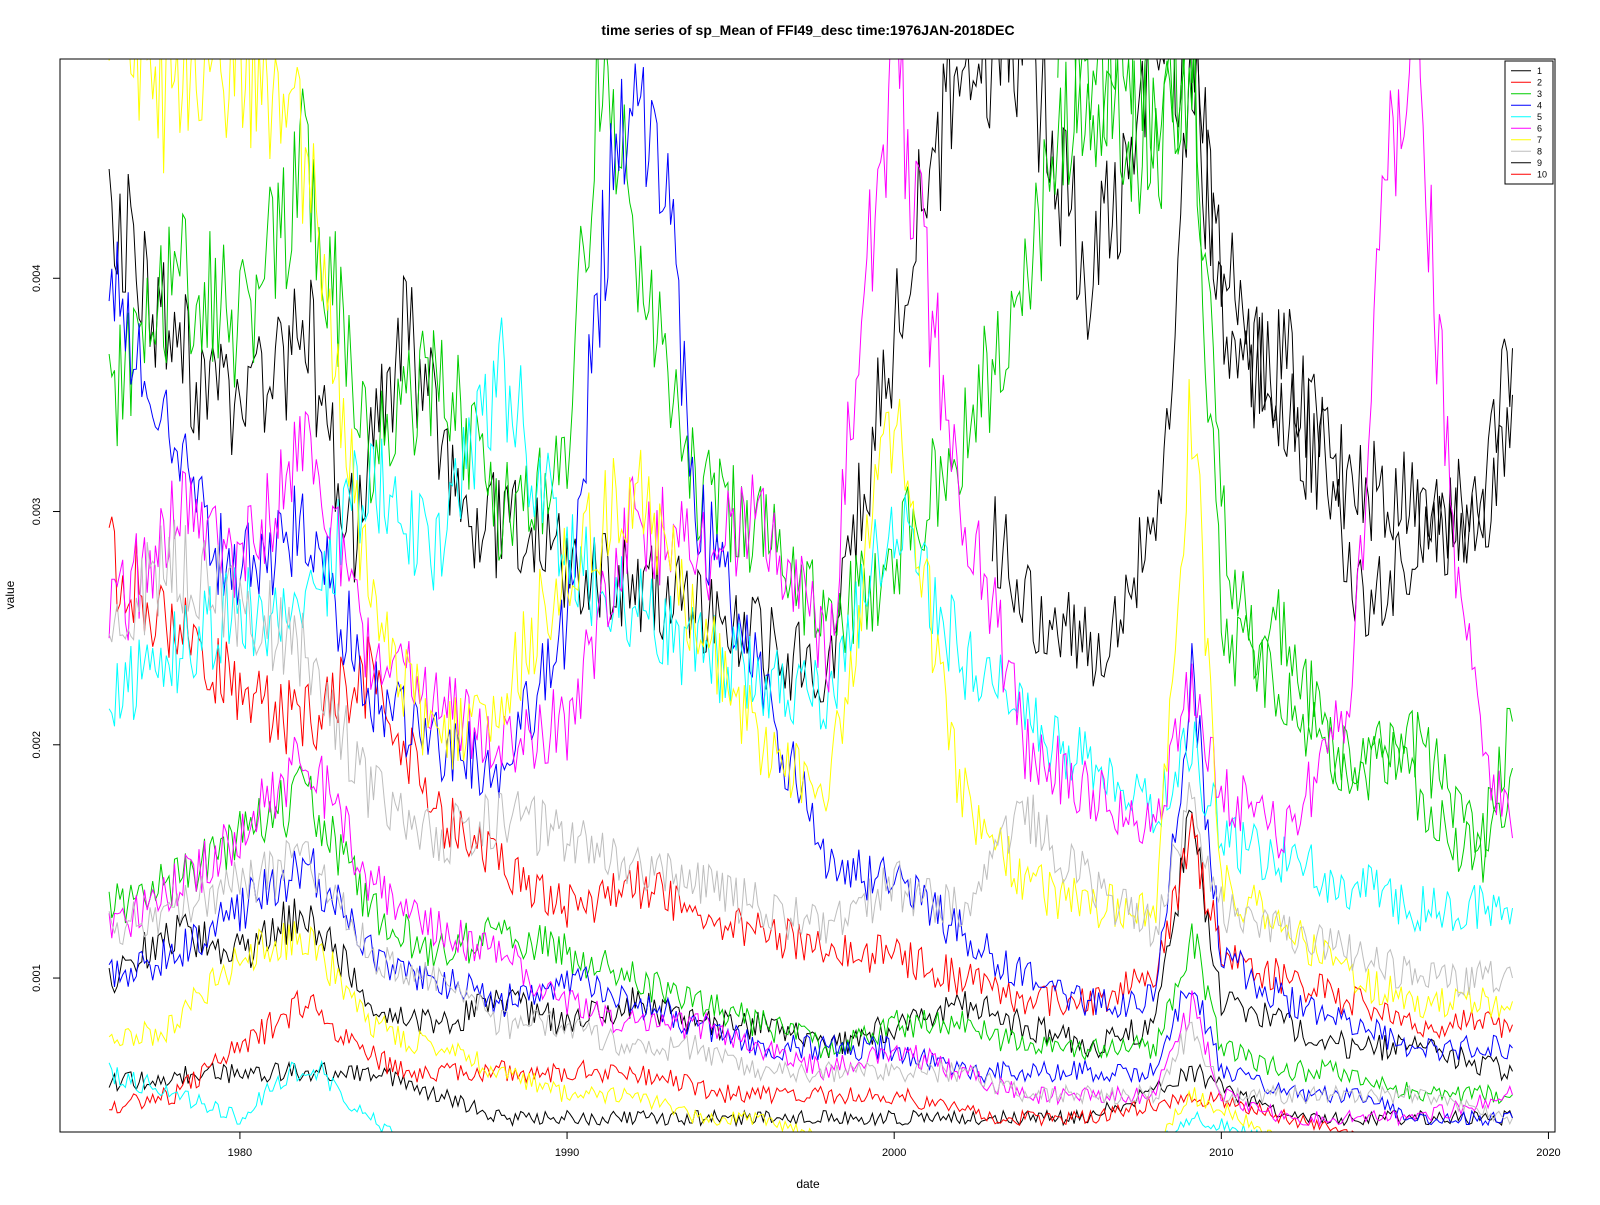 This screenshot has width=1600, height=1205. What do you see at coordinates (567, 1153) in the screenshot?
I see `x-tick-label: 1990` at bounding box center [567, 1153].